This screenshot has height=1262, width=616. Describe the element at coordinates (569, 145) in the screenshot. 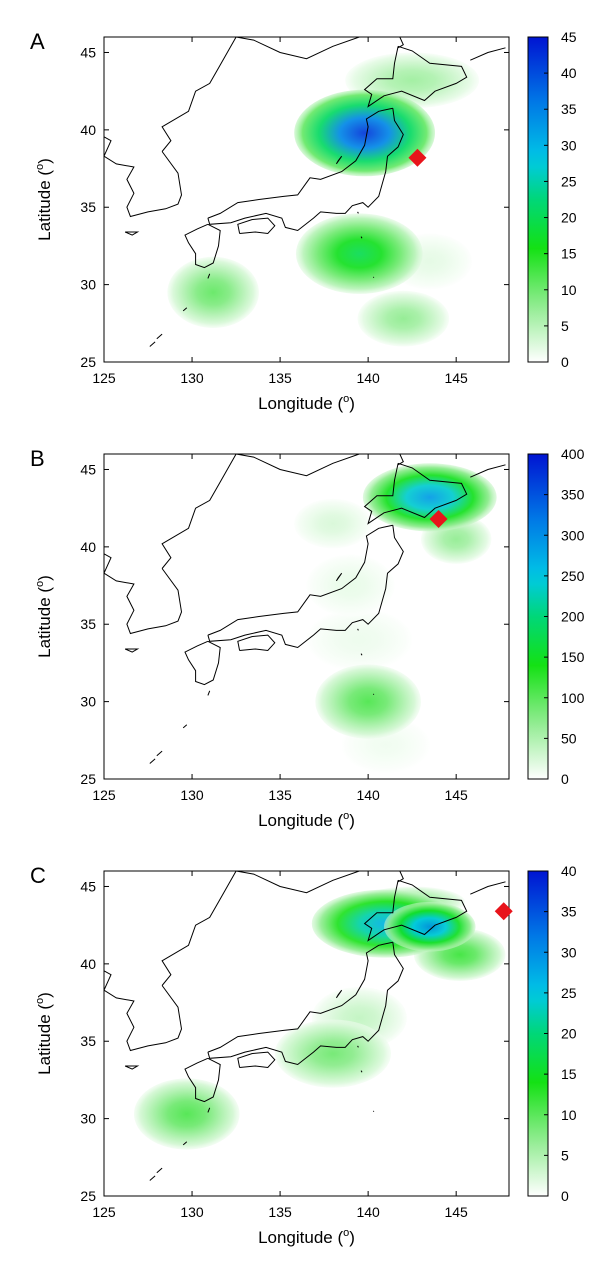

I see `colorbar-tick-label: 30` at that location.